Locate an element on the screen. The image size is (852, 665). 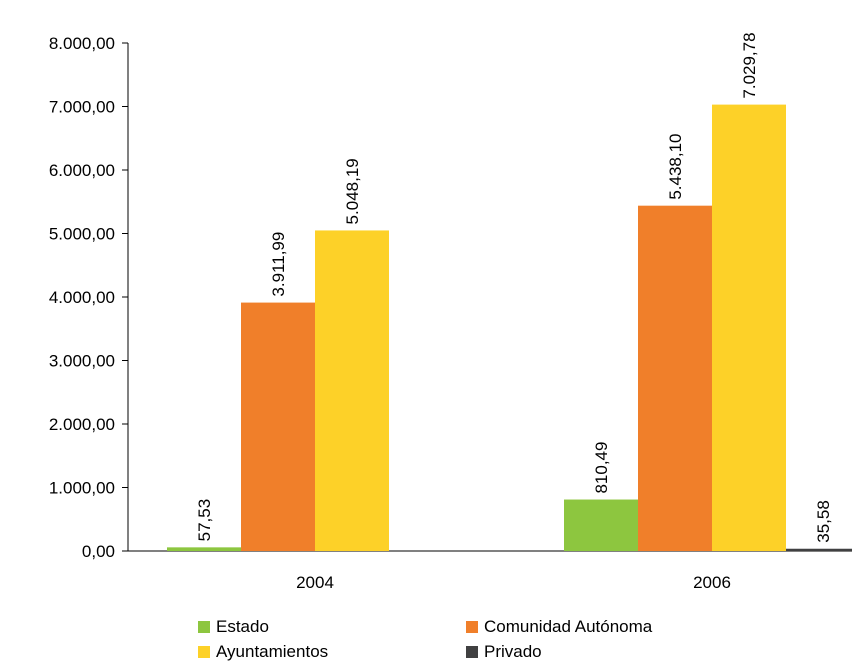
y-tick-label: 6.000,00 is located at coordinates (82, 170).